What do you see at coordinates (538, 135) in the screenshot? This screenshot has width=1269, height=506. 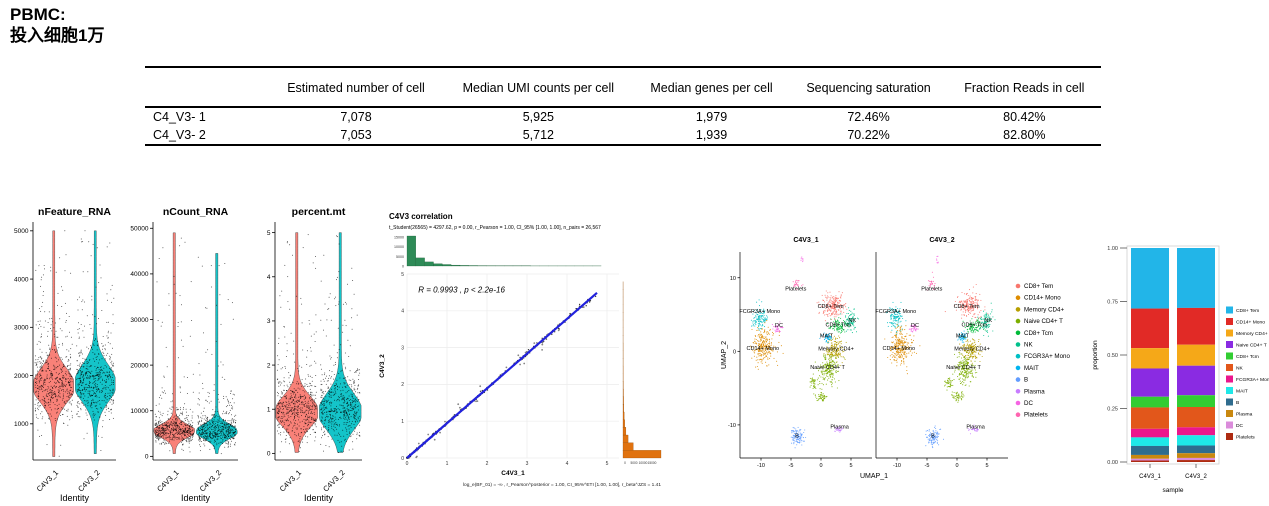 I see `table-cell: 5,712` at bounding box center [538, 135].